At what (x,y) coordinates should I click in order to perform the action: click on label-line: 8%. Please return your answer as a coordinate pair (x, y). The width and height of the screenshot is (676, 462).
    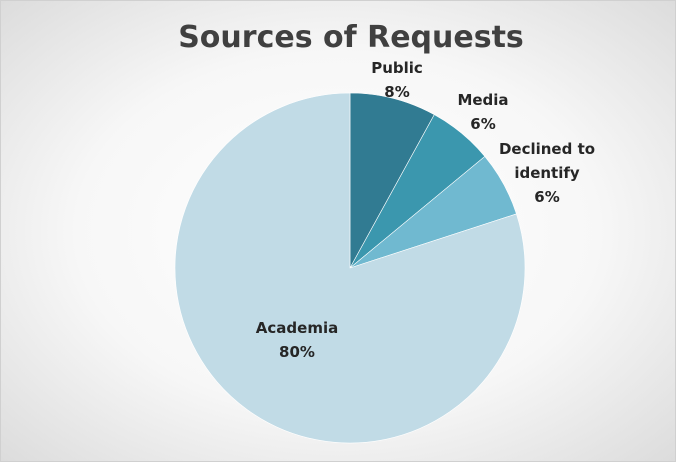
    Looking at the image, I should click on (396, 92).